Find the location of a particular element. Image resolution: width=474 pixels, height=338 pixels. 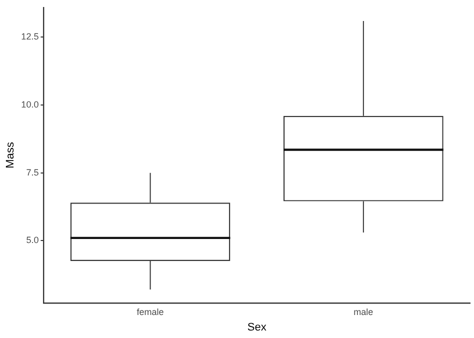

y-axis-title: Mass is located at coordinates (10, 155).